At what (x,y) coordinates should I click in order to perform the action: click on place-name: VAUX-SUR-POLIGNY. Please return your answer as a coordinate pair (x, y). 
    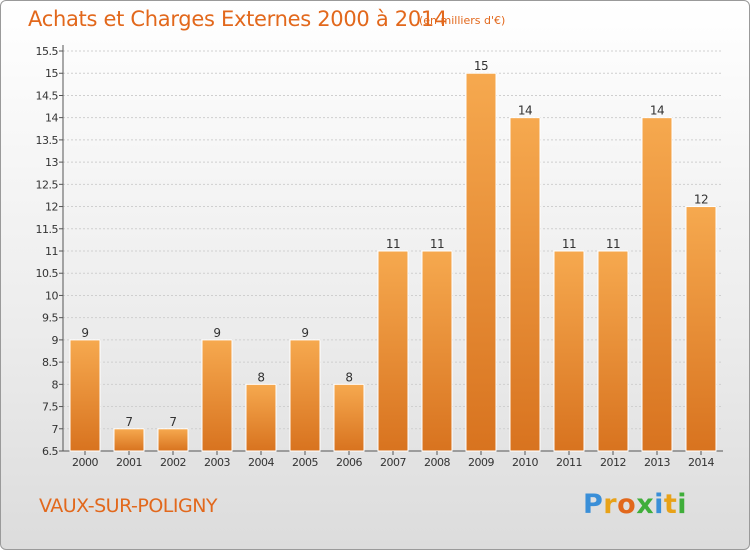
    Looking at the image, I should click on (128, 506).